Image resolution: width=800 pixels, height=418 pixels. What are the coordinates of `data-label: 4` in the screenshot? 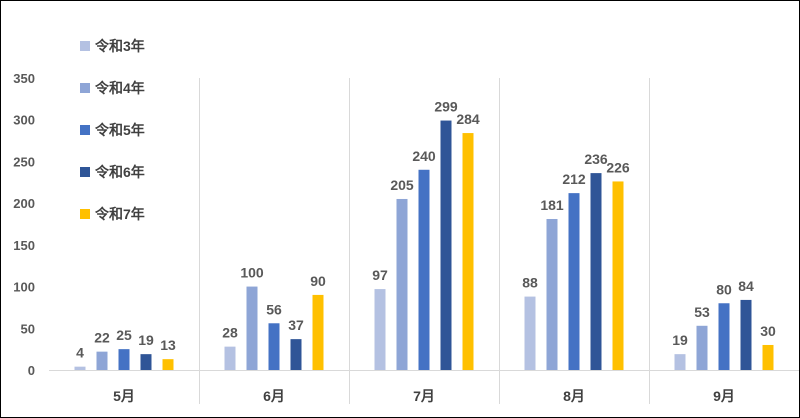 It's located at (80, 353).